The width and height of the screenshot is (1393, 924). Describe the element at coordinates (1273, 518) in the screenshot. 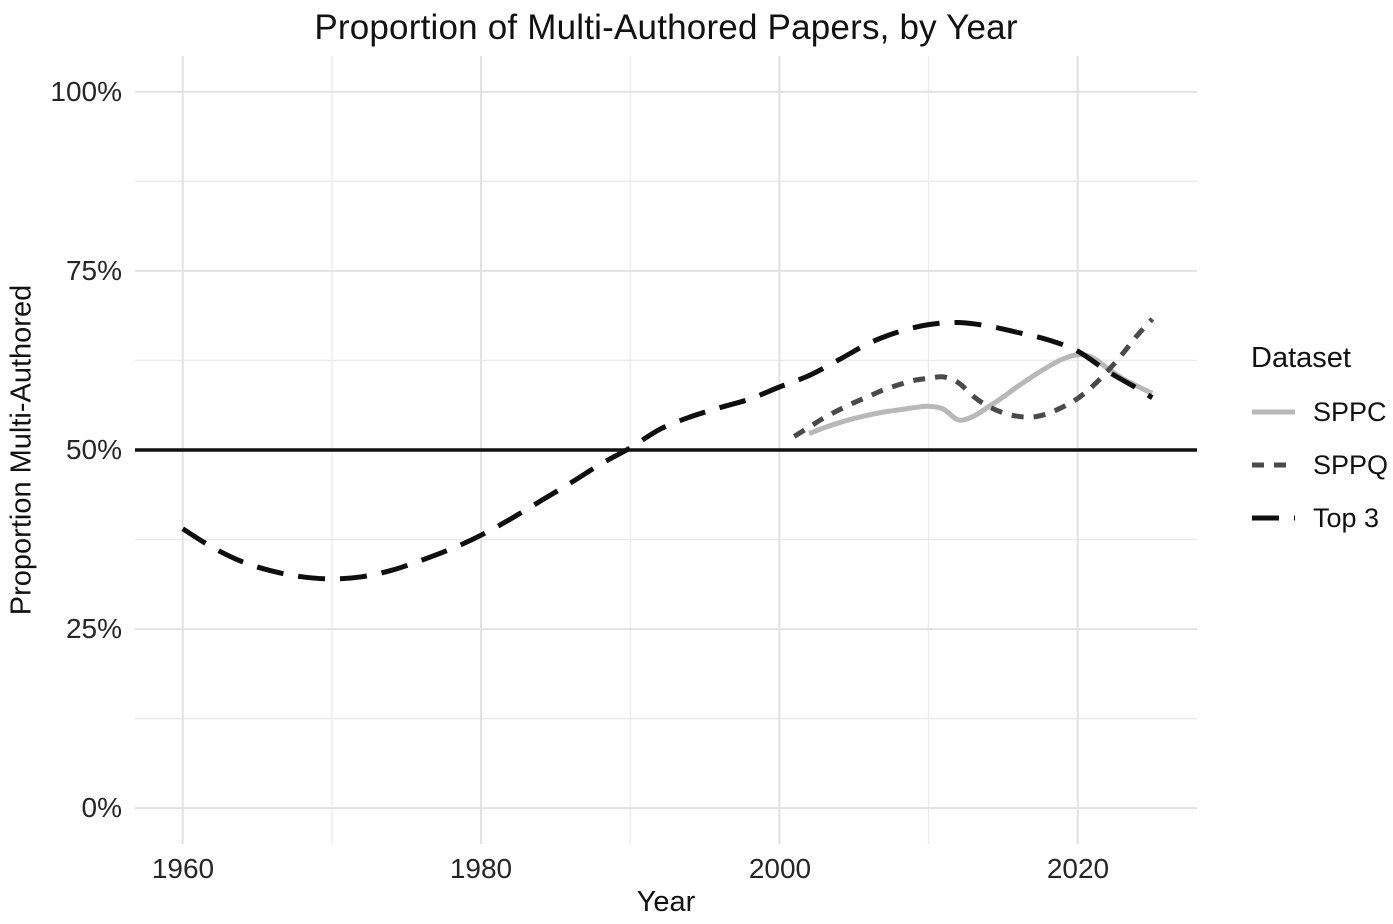

I see `legend-key-top3-line` at that location.